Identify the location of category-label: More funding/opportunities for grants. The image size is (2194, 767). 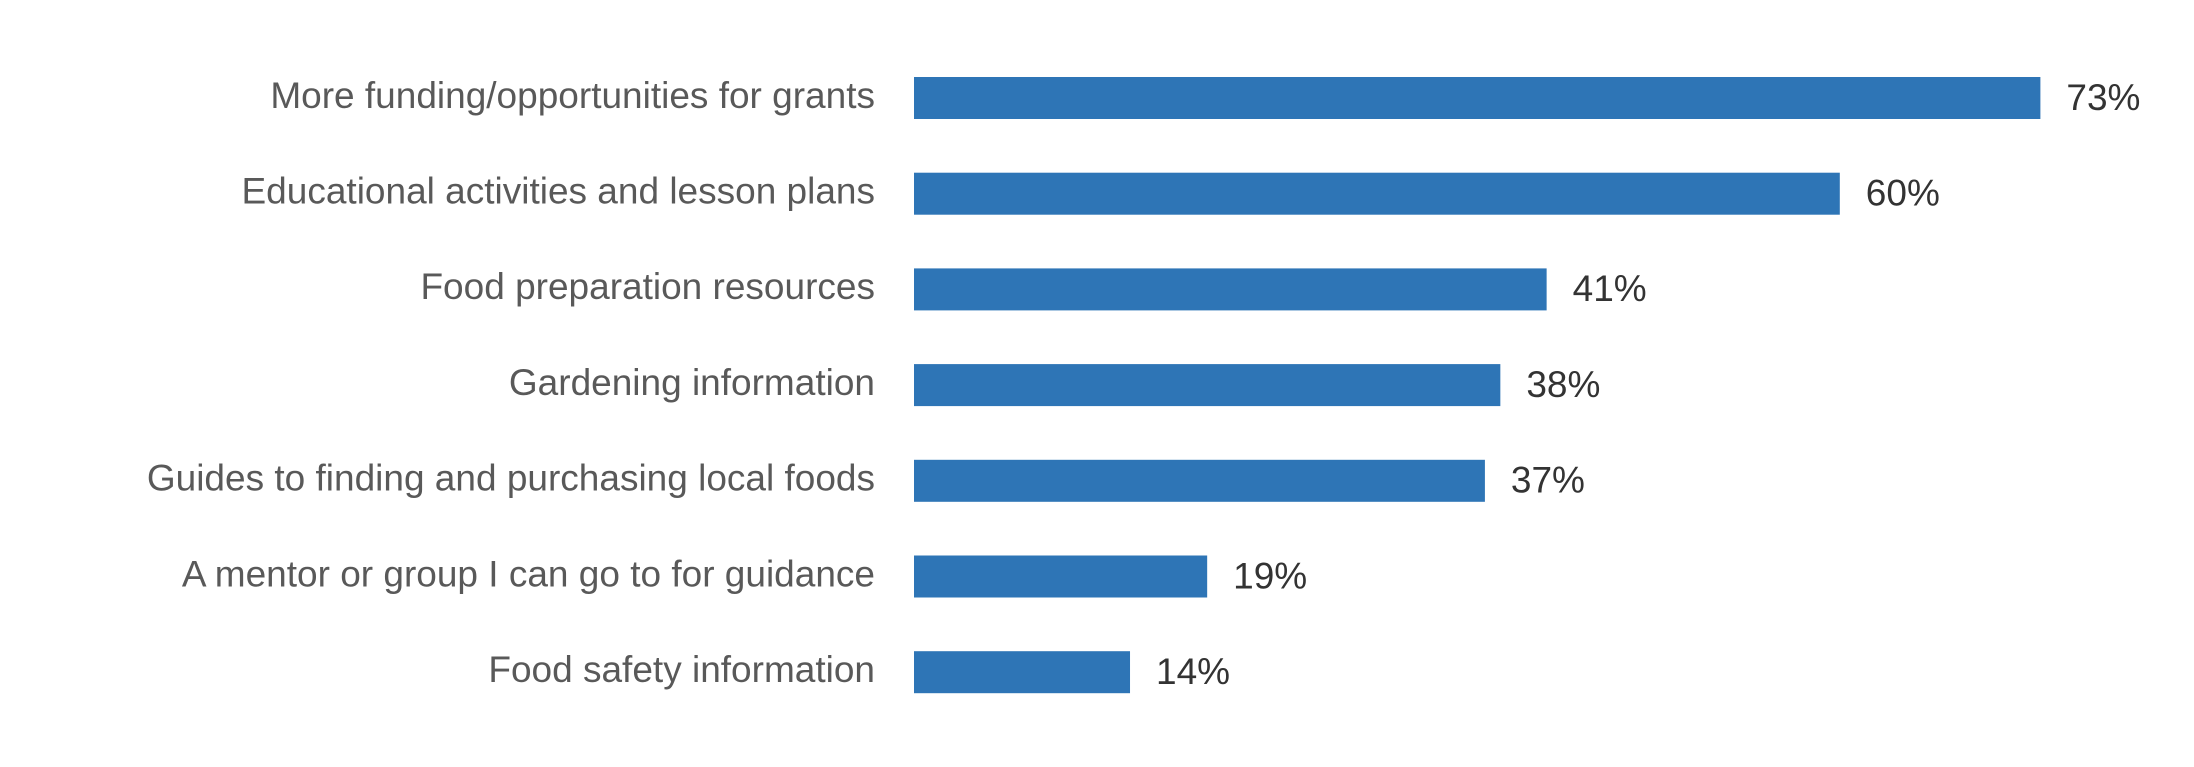
(572, 95).